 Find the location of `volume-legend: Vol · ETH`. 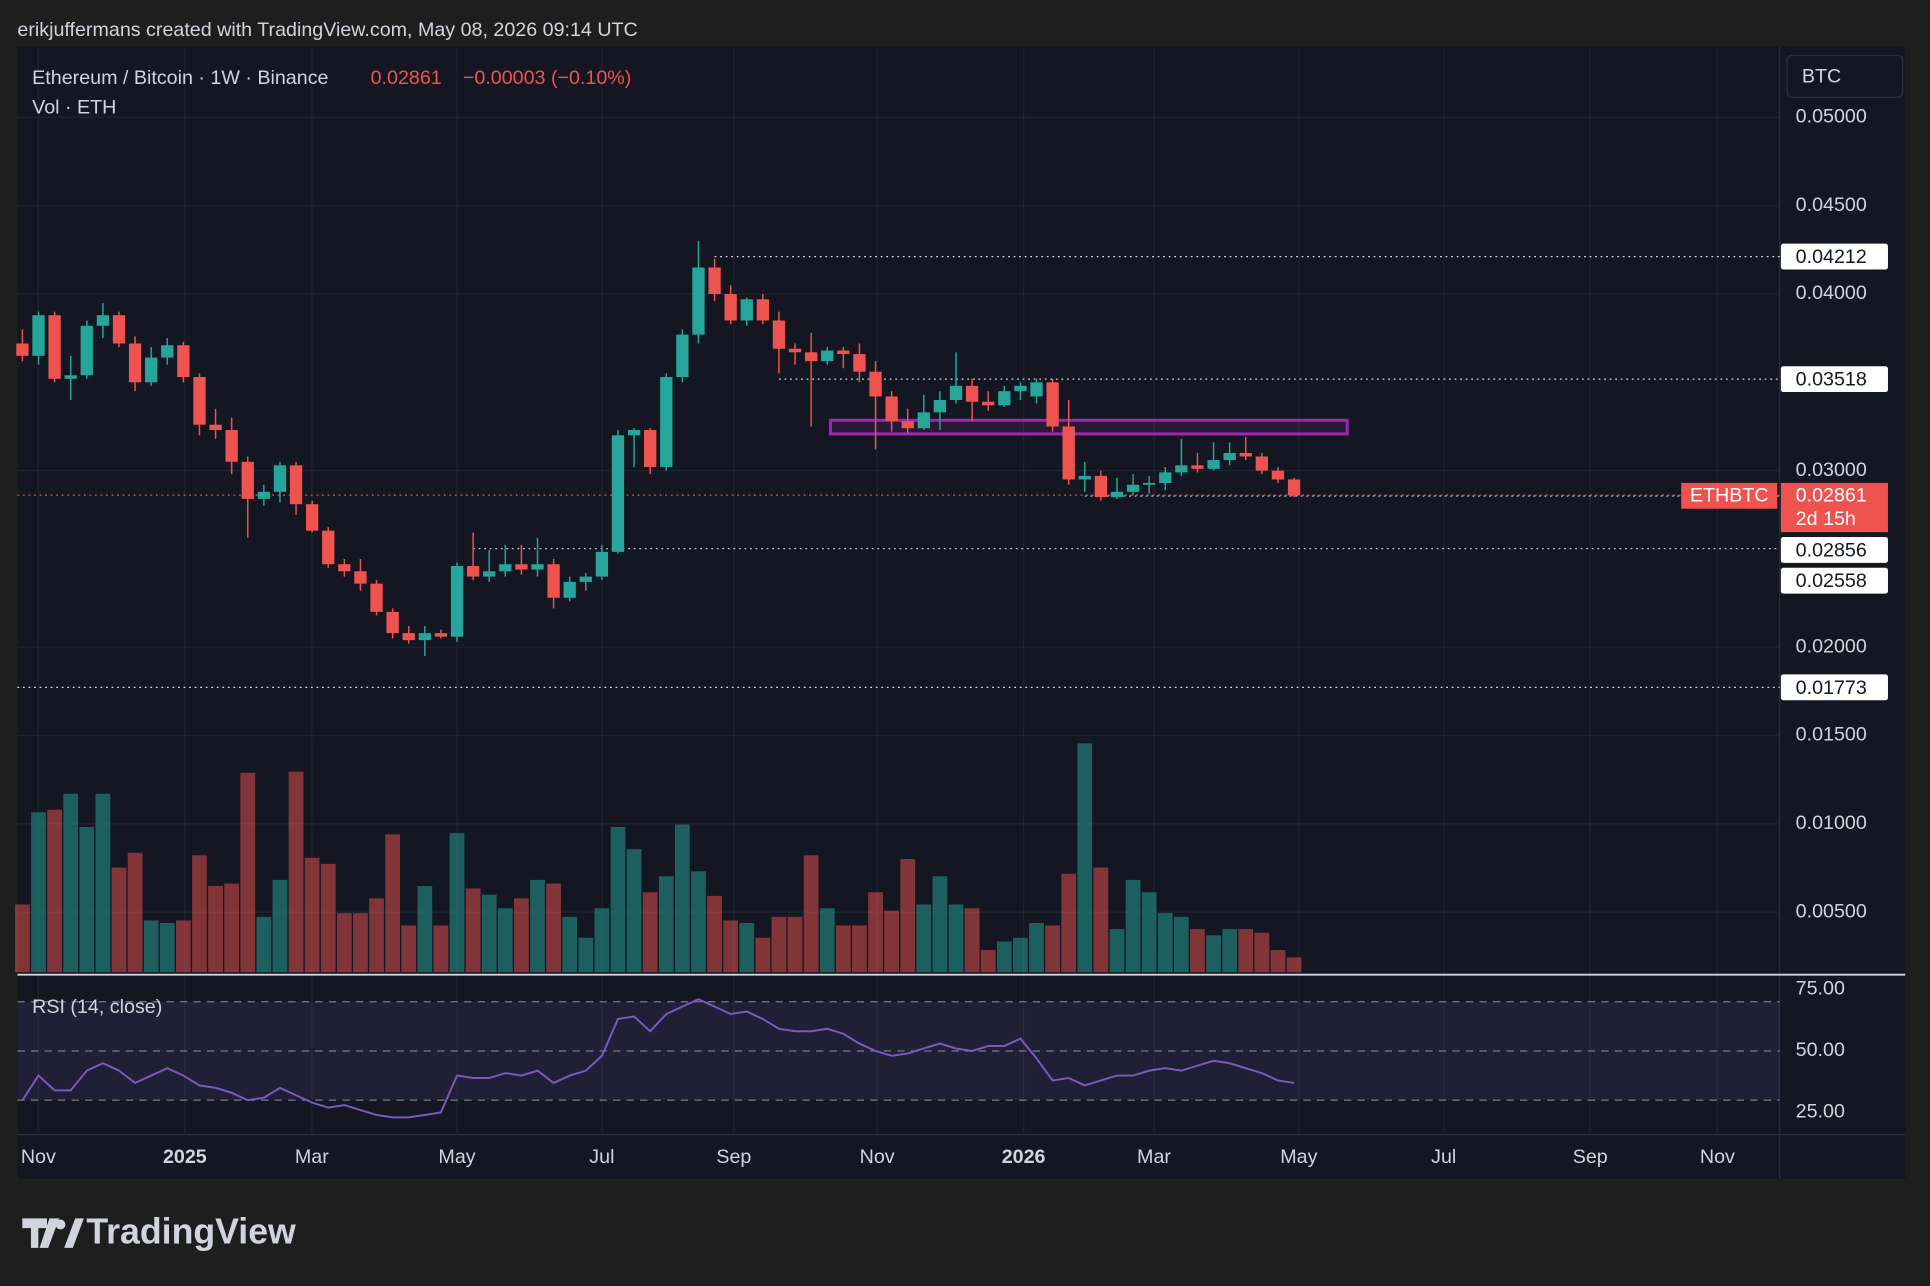

volume-legend: Vol · ETH is located at coordinates (74, 107).